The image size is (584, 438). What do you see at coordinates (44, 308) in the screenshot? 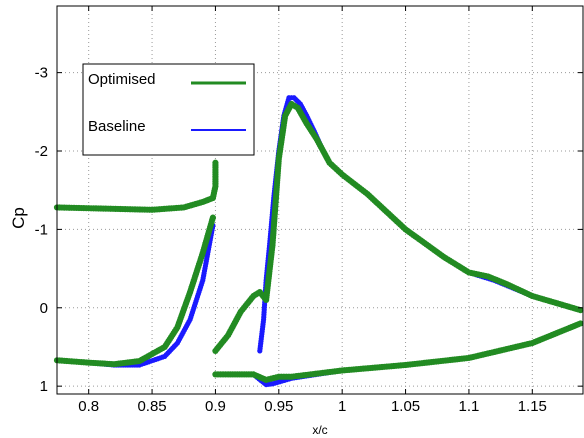
I see `y-tick-label: 0` at bounding box center [44, 308].